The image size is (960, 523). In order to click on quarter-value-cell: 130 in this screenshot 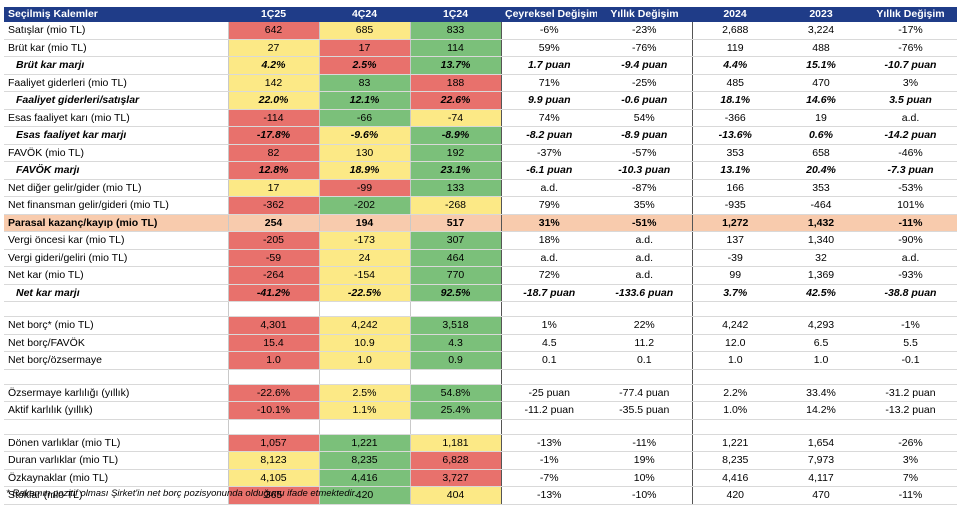, I will do `click(364, 153)`.